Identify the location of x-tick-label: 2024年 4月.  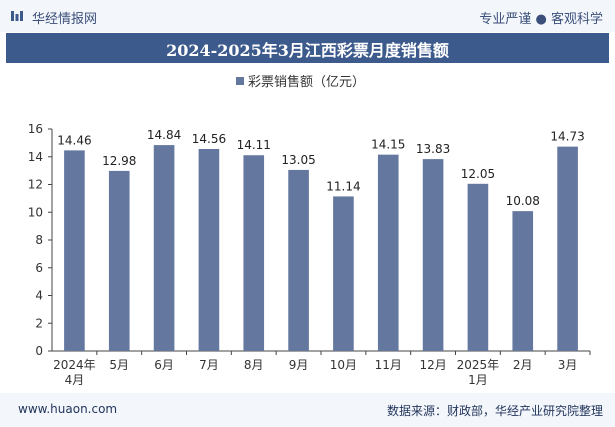
(74, 372).